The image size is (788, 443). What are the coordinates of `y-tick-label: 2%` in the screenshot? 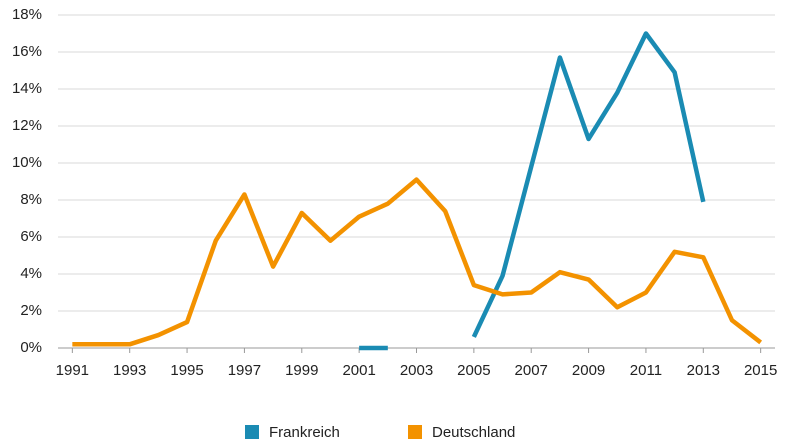 It's located at (31, 310).